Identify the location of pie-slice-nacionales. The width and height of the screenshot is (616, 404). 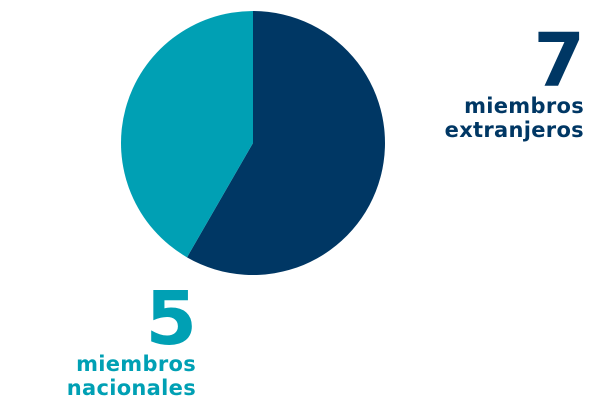
(187, 134).